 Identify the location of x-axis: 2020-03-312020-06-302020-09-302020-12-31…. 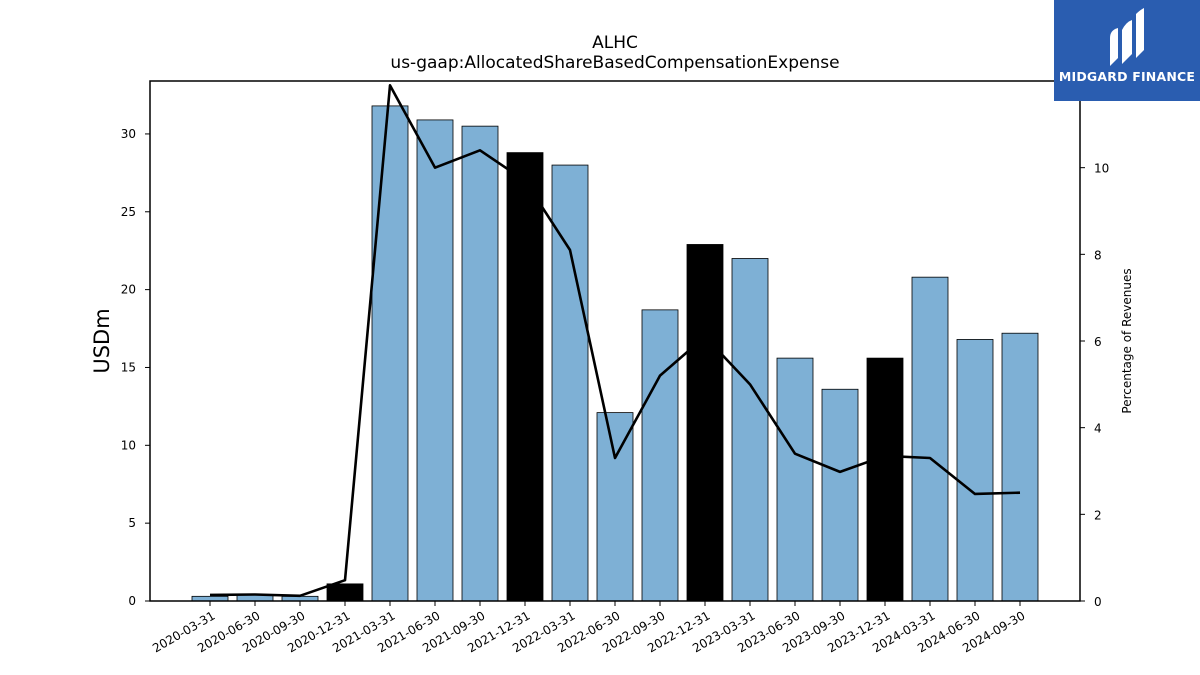
(589, 628).